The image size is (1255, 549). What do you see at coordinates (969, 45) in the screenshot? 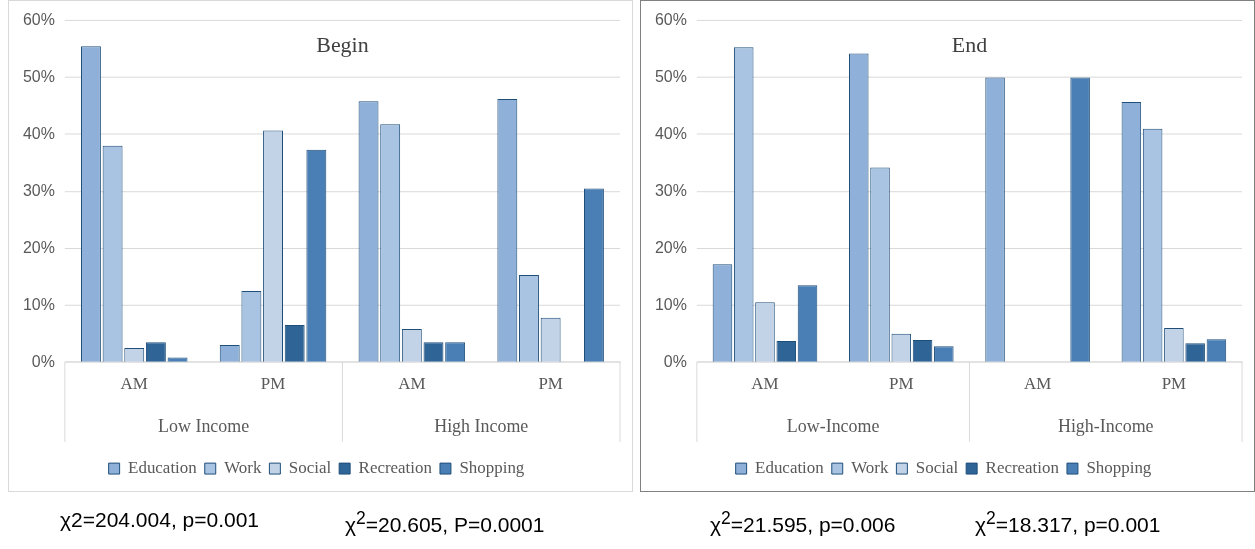
I see `text: End` at bounding box center [969, 45].